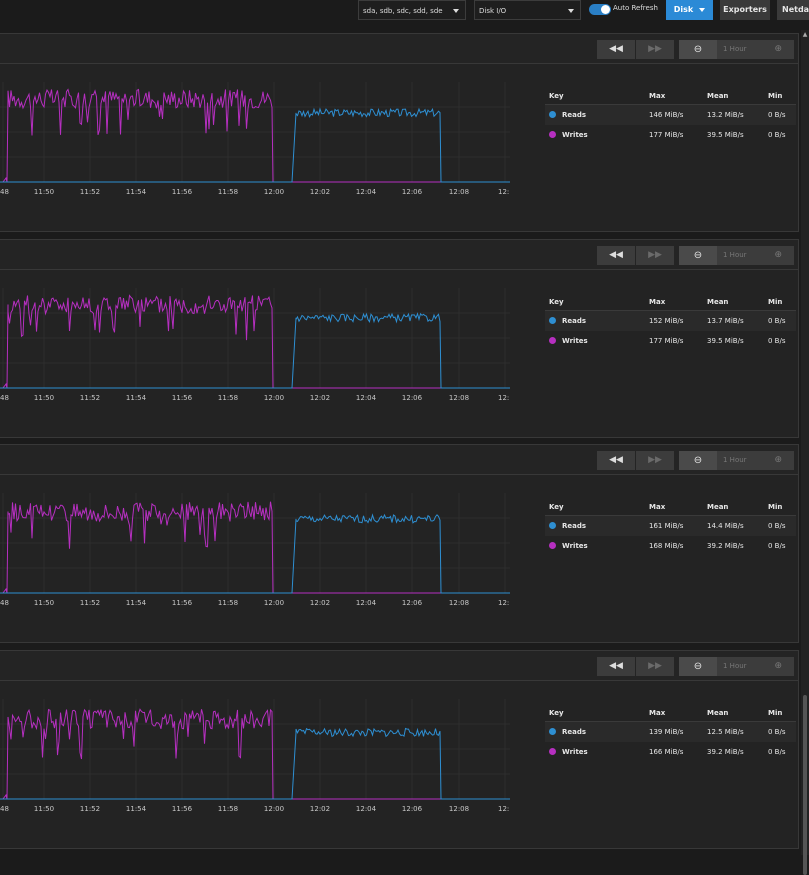  Describe the element at coordinates (795, 9) in the screenshot. I see `netdata-button-label: Netdata` at that location.